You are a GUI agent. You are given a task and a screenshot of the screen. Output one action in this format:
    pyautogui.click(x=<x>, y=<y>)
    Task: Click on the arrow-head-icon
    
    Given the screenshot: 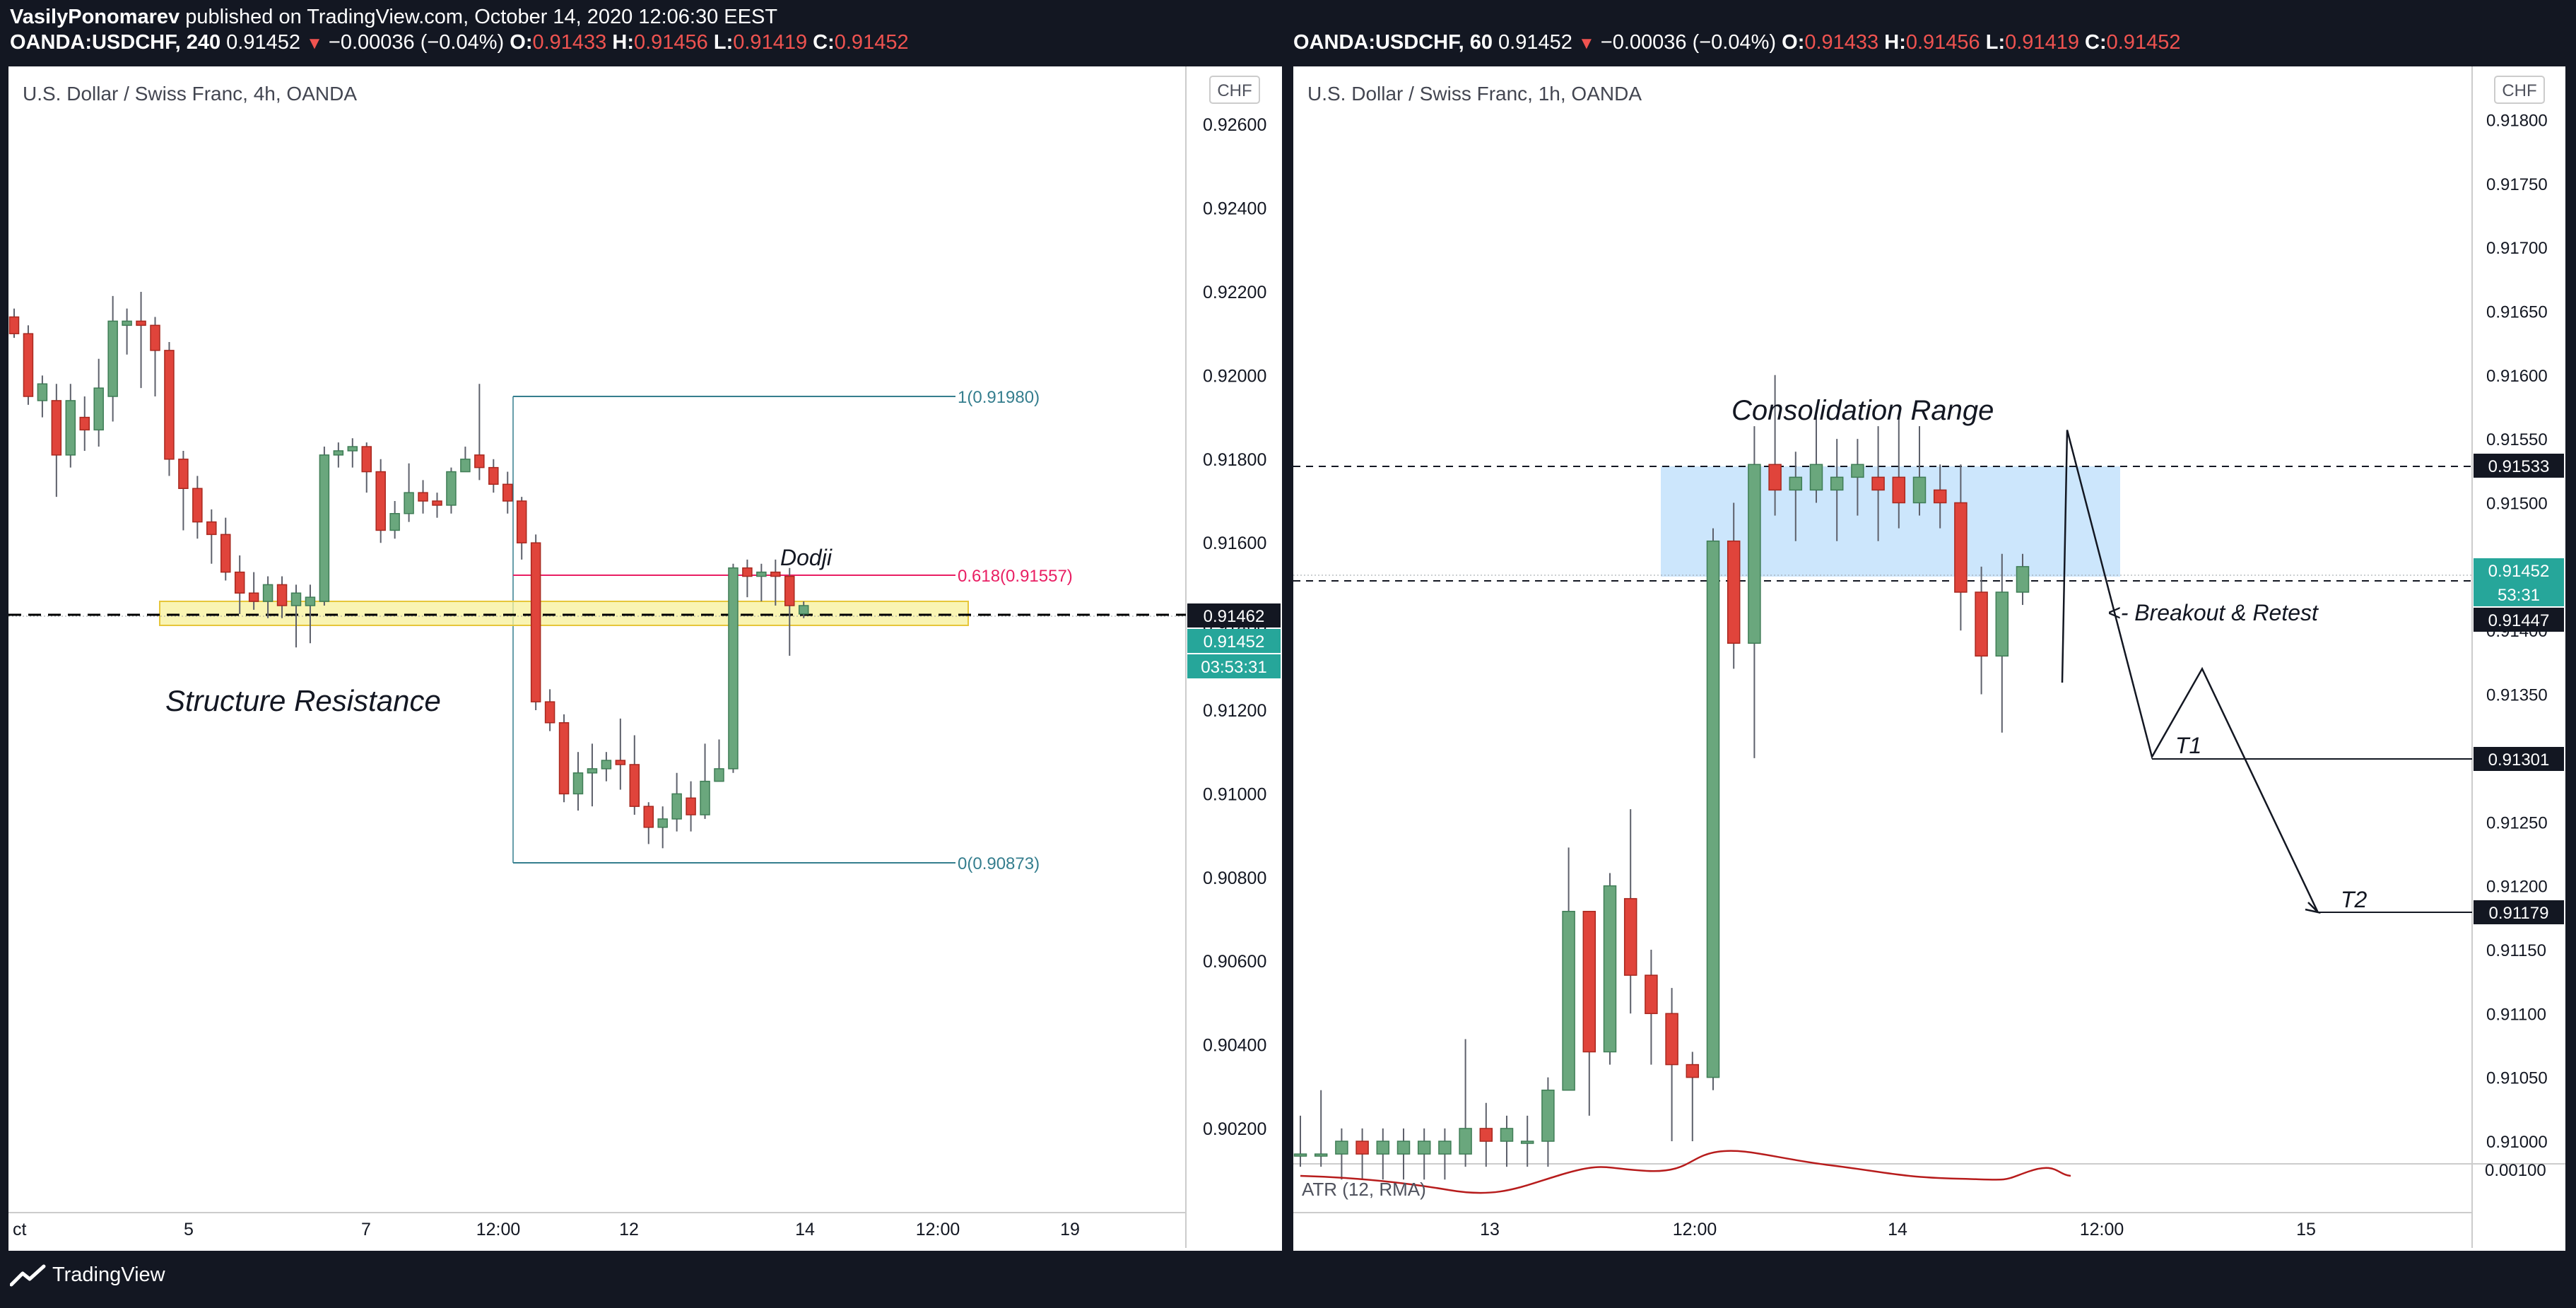 What is the action you would take?
    pyautogui.click(x=2313, y=908)
    